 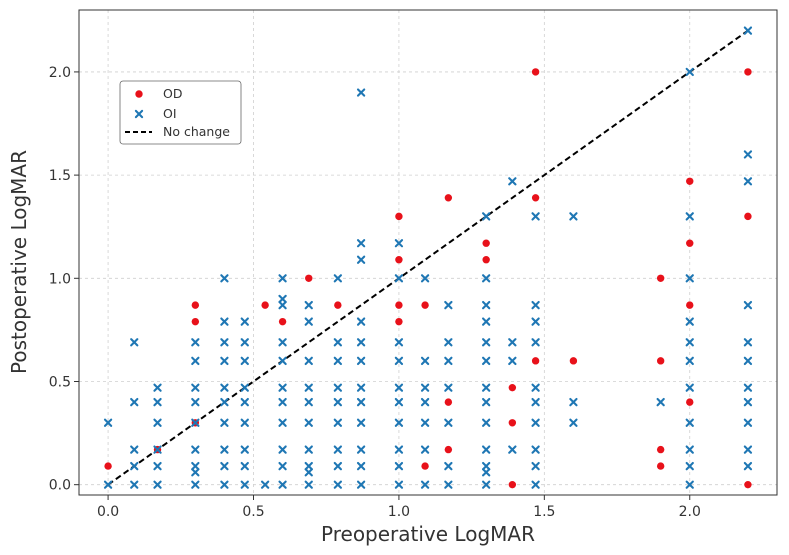 I want to click on legend-oi-marker, so click(x=139, y=114).